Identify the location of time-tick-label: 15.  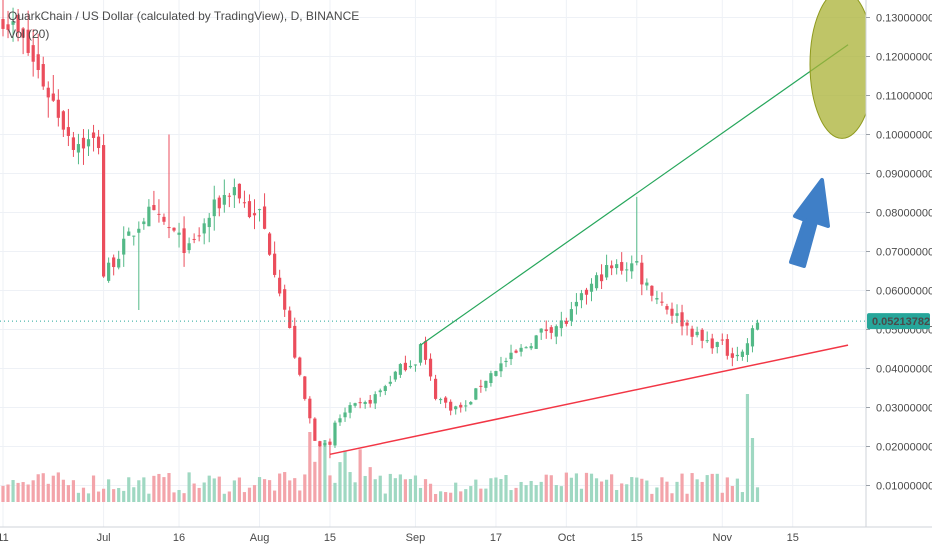
(793, 538).